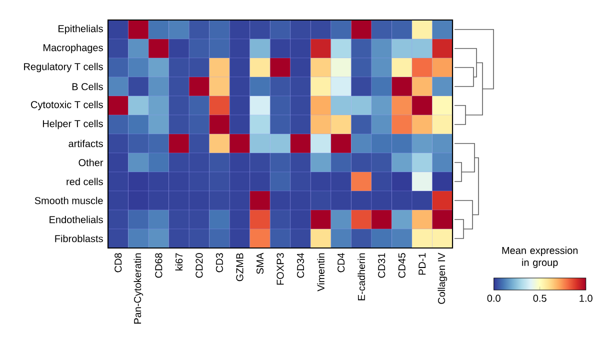  What do you see at coordinates (85, 144) in the screenshot?
I see `y-tick-label: artifacts` at bounding box center [85, 144].